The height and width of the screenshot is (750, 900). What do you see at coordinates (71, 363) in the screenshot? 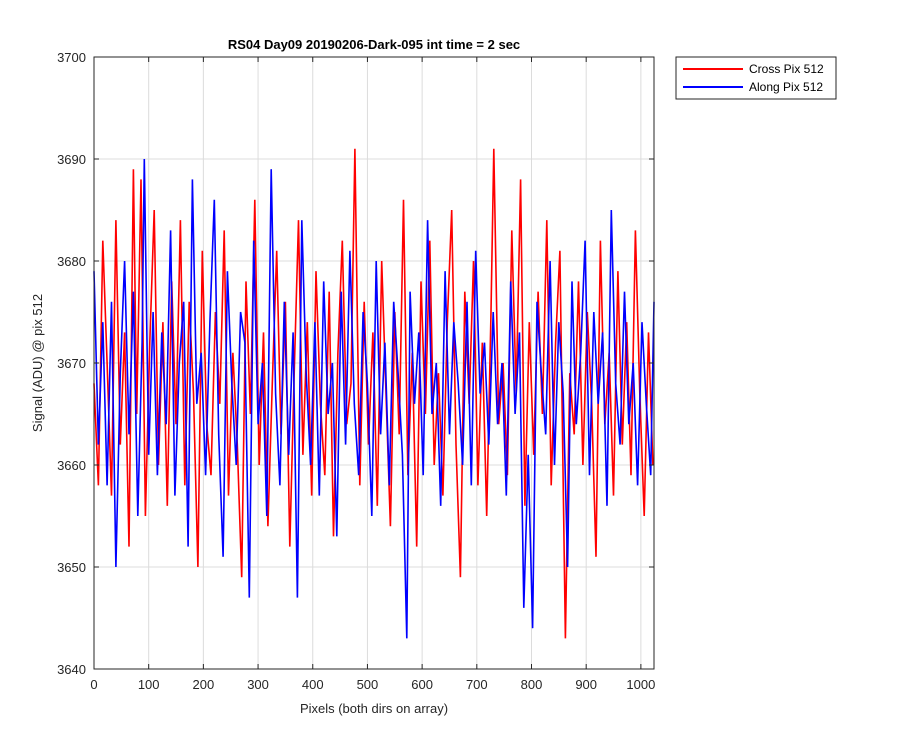
I see `y-tick-label: 3670` at bounding box center [71, 363].